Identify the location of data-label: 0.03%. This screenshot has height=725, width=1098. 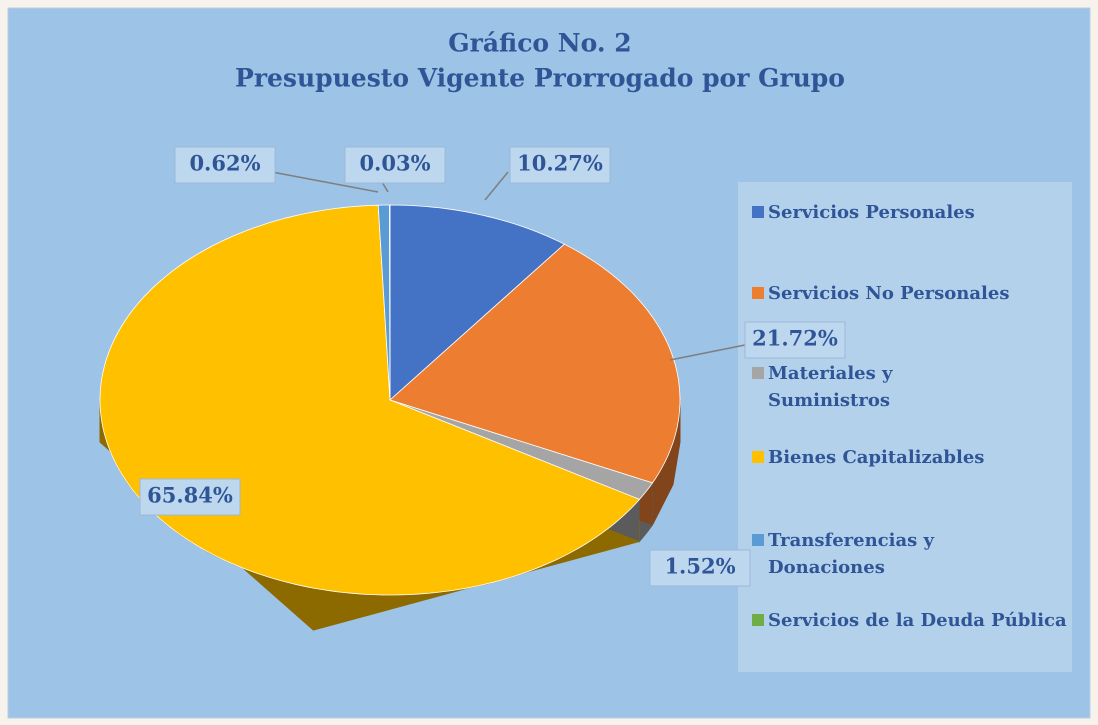
(394, 163).